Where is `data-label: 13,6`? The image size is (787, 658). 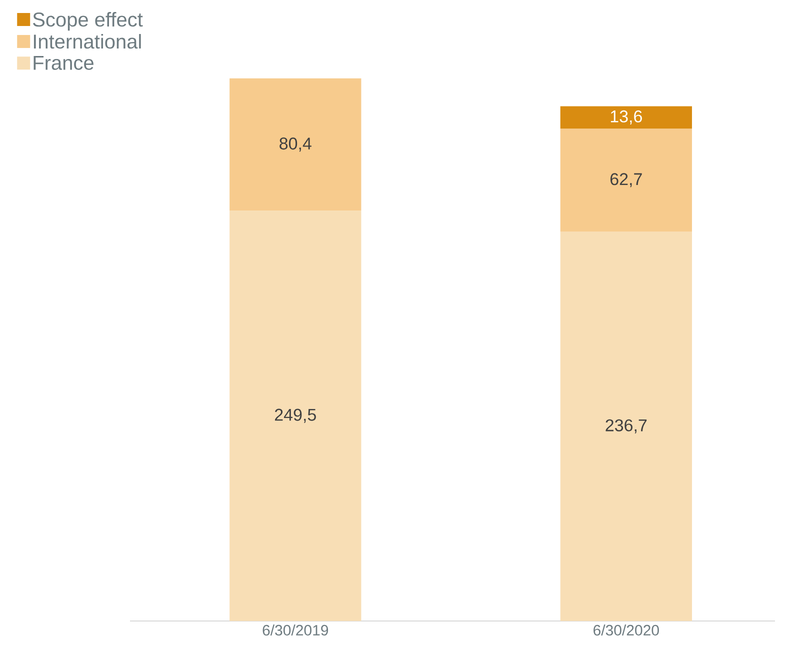
data-label: 13,6 is located at coordinates (626, 117).